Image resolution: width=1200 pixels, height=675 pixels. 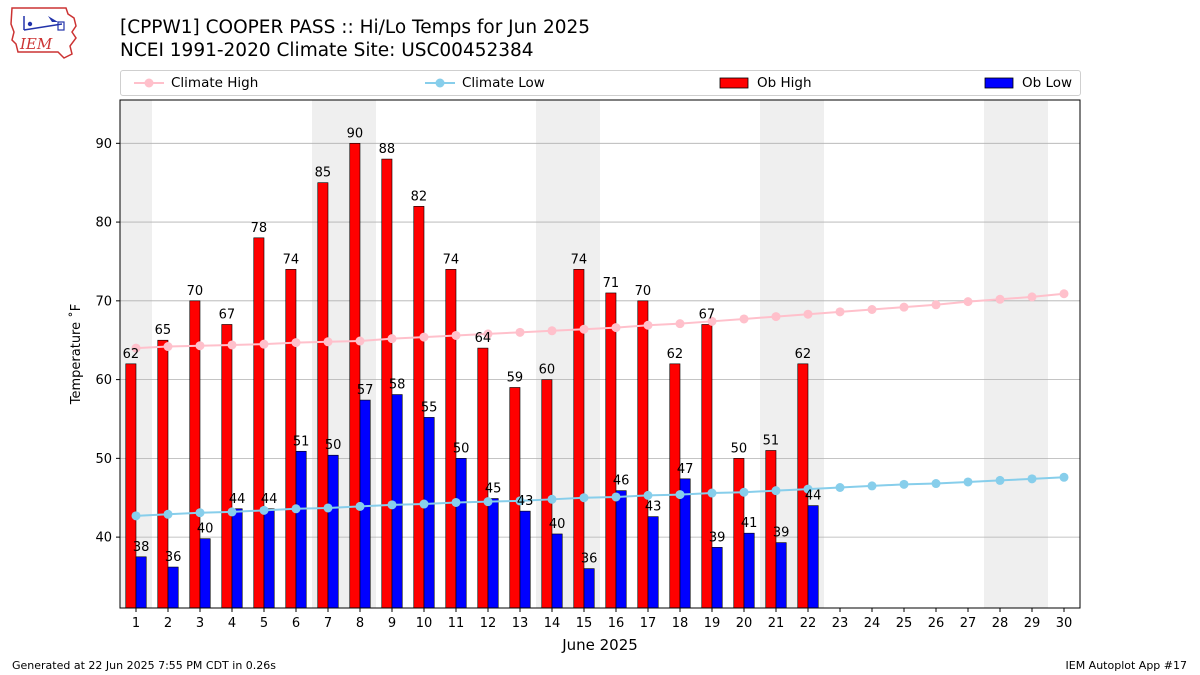 I want to click on legend: Climate High Climate Low Ob High Ob Low, so click(x=600, y=83).